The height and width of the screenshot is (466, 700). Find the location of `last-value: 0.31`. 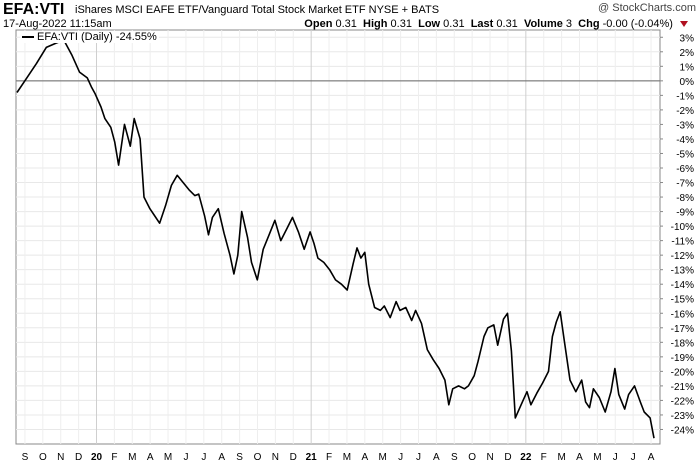

last-value: 0.31 is located at coordinates (507, 24).